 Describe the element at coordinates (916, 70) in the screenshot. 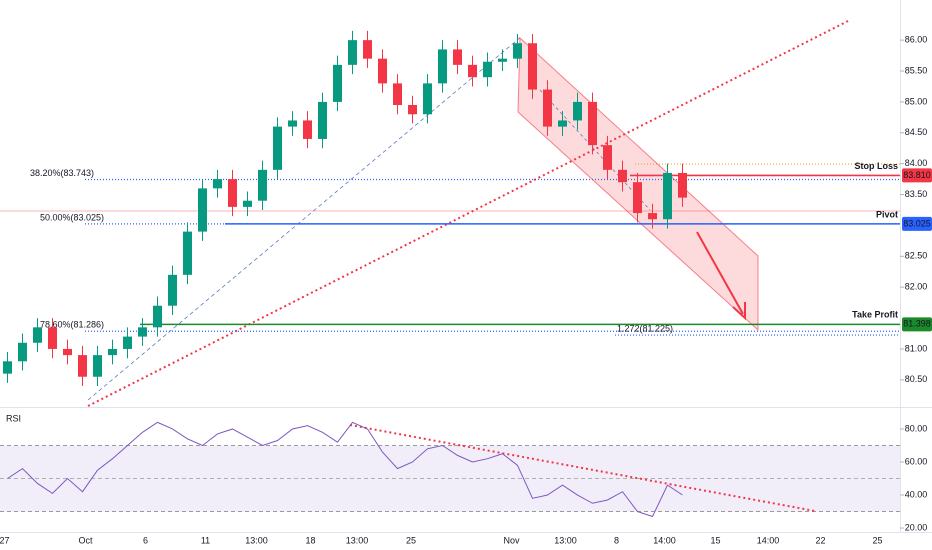

I see `y-tick-label: 85.50` at that location.